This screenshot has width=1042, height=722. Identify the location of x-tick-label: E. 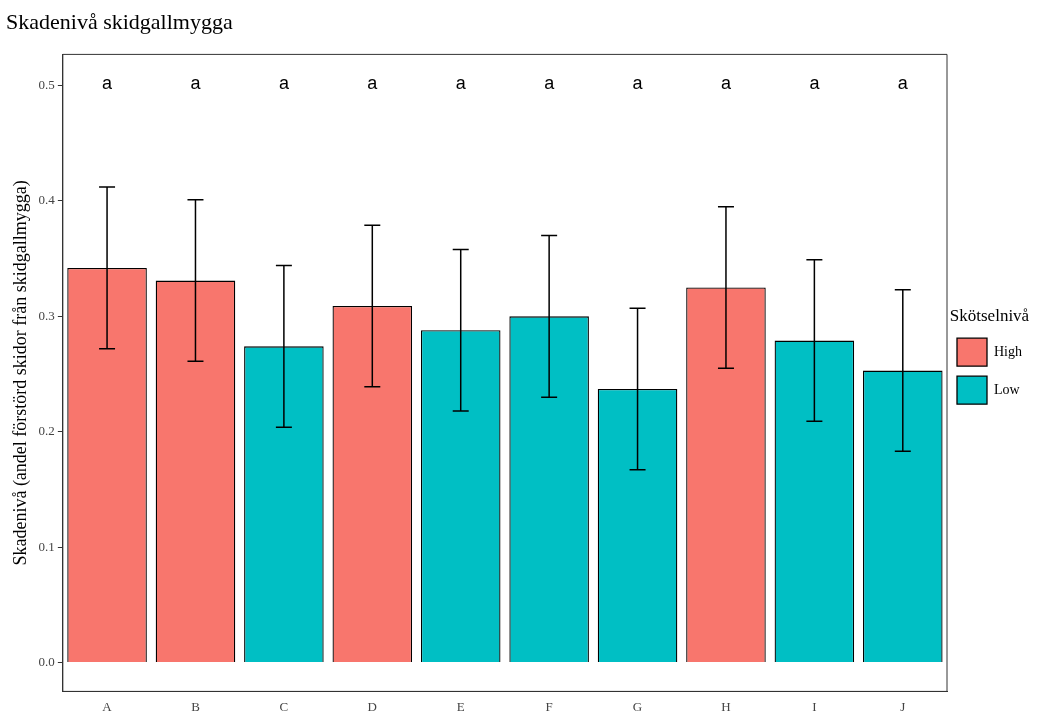
(460, 706).